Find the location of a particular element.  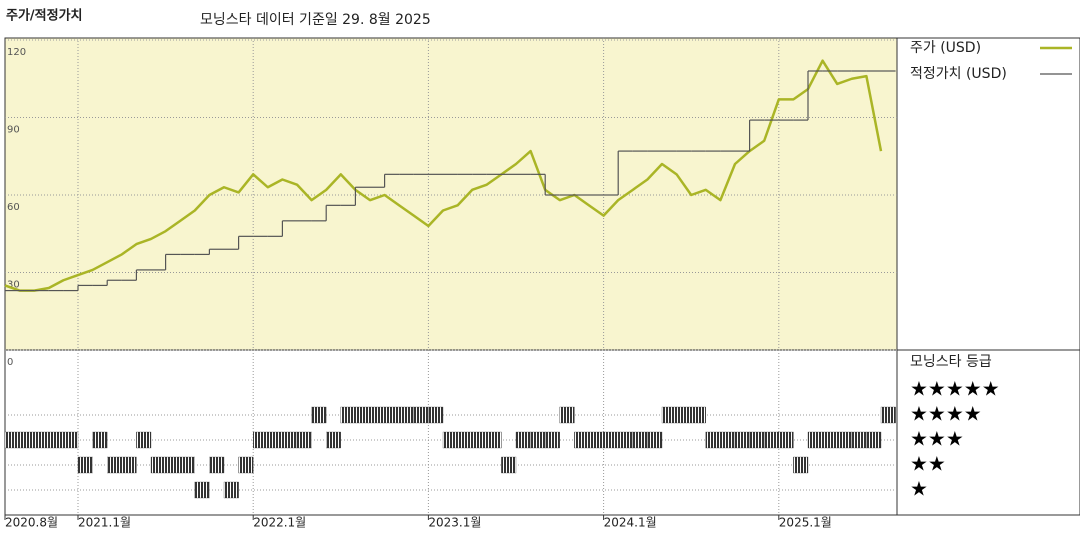

y-tick-label: 120 is located at coordinates (16, 52).